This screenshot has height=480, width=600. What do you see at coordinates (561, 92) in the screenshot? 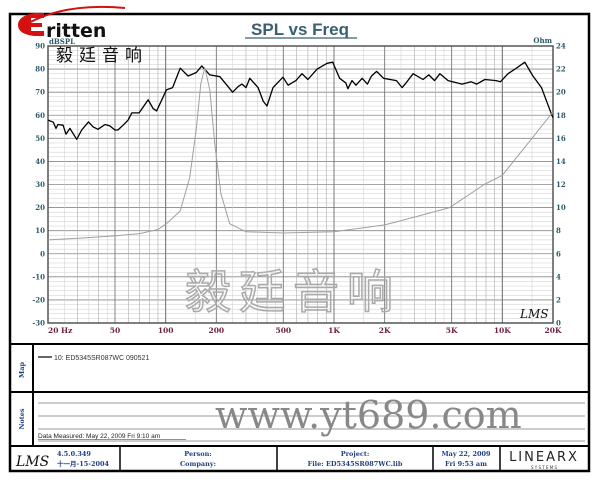
I see `y-tick-right: 20` at bounding box center [561, 92].